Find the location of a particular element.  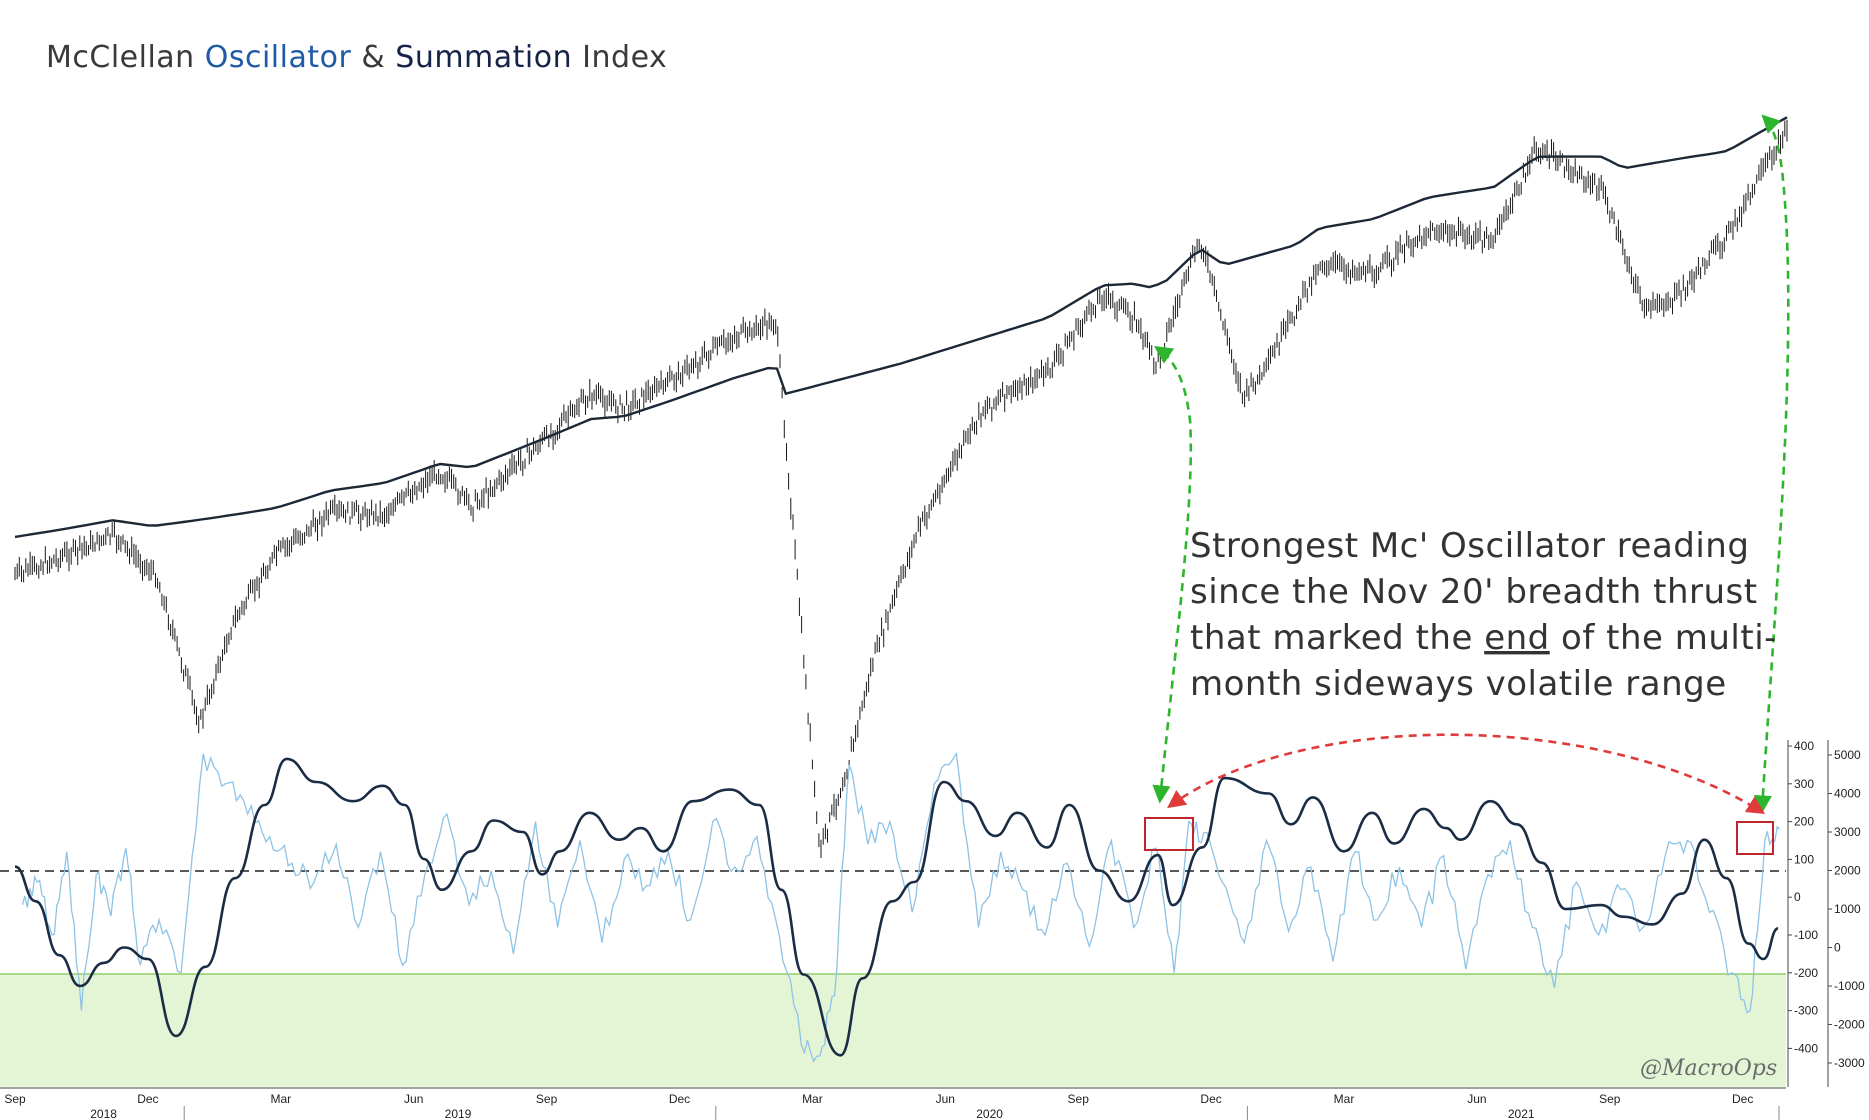

x-year-label: 2021 is located at coordinates (1521, 1113).